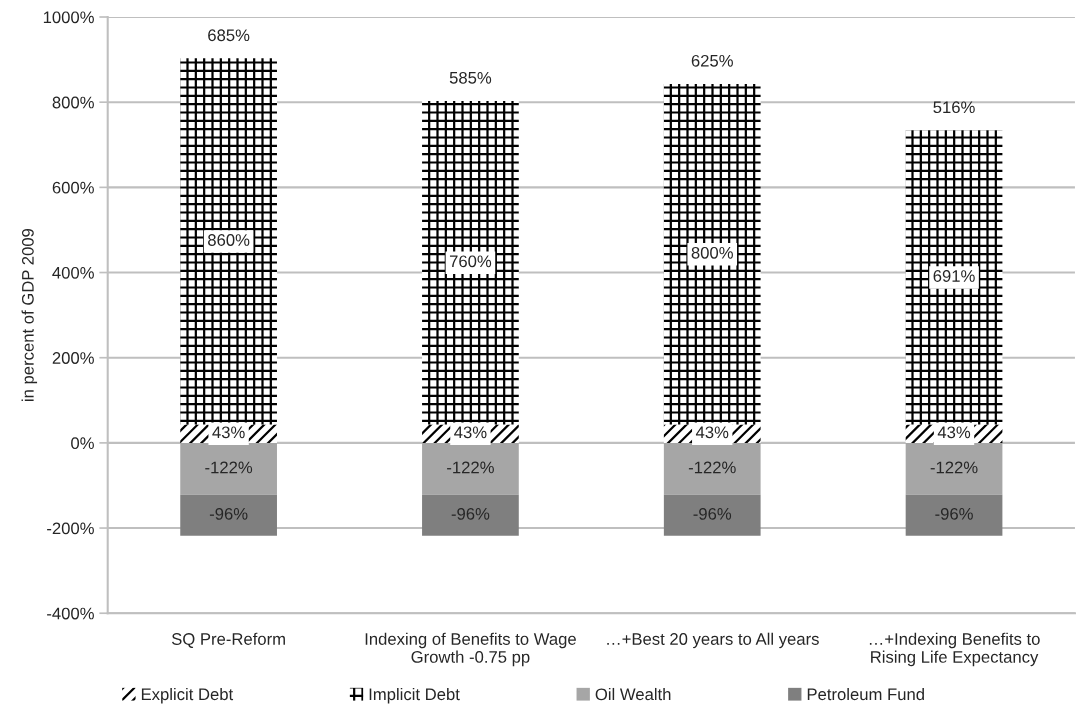  I want to click on y-axis-title: in percent of GDP 2009, so click(29, 314).